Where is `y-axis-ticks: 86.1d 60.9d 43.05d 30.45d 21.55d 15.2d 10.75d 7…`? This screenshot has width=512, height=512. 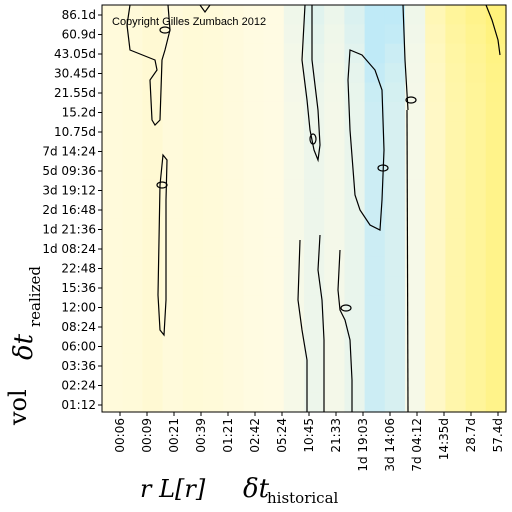
y-axis-ticks: 86.1d 60.9d 43.05d 30.45d 21.55d 15.2d 10.75d 7… is located at coordinates (72, 210).